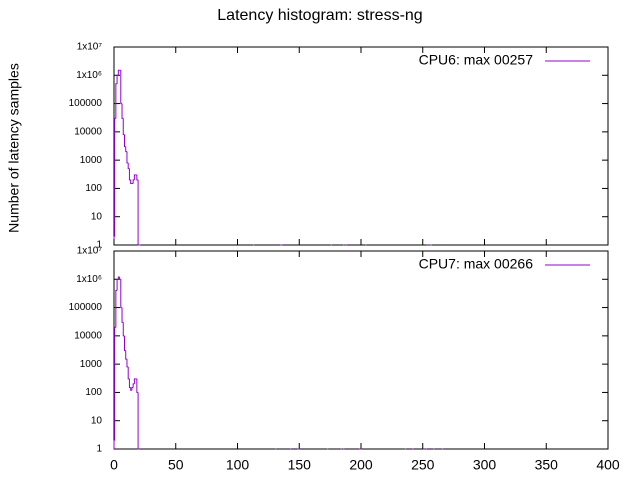 This screenshot has height=480, width=640. Describe the element at coordinates (114, 465) in the screenshot. I see `x-tick-label: 0` at that location.